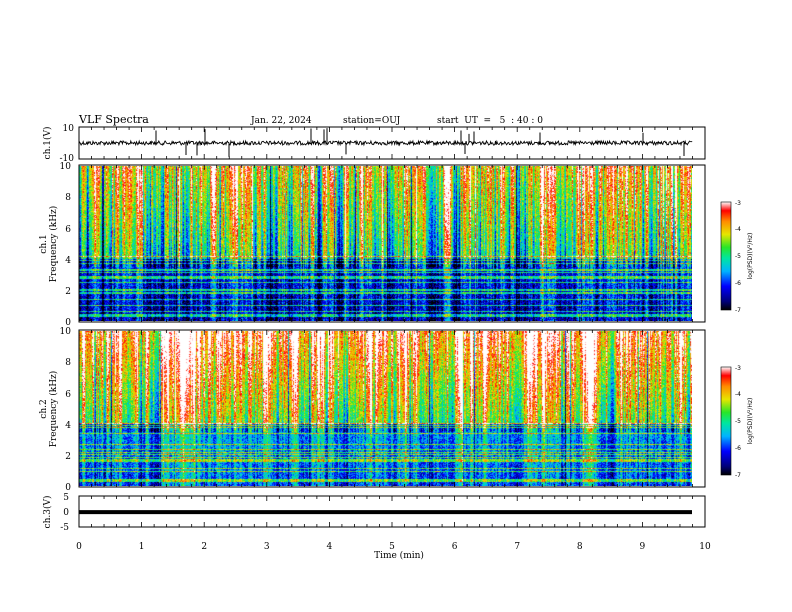 Image resolution: width=792 pixels, height=612 pixels. Describe the element at coordinates (372, 121) in the screenshot. I see `station-label: station=OUJ` at that location.